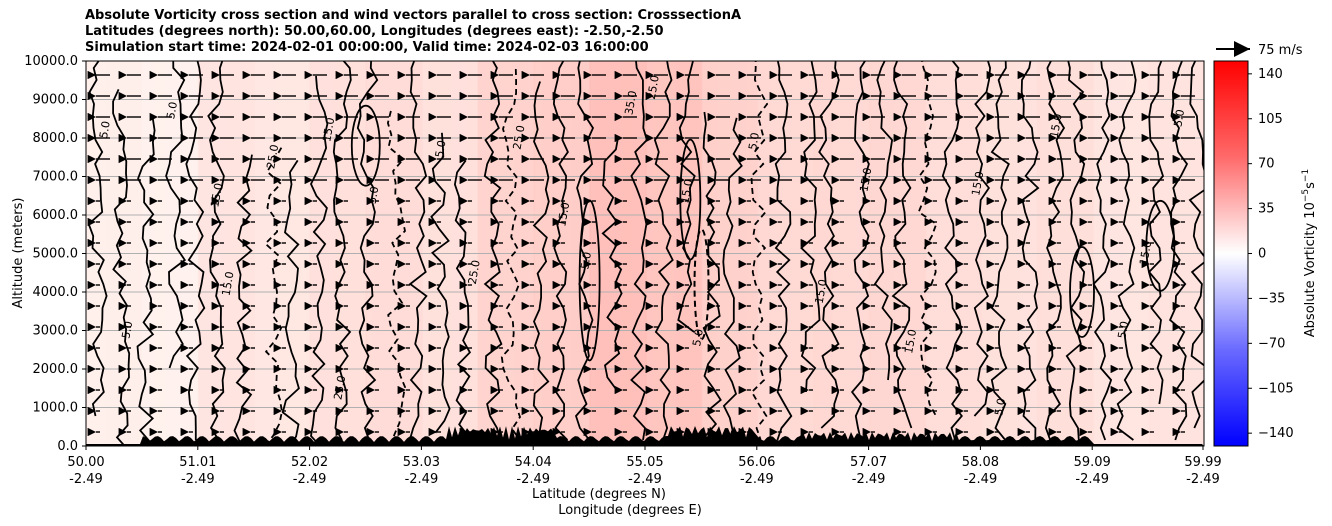  Describe the element at coordinates (756, 462) in the screenshot. I see `x-tick-label-lat: 56.06` at that location.